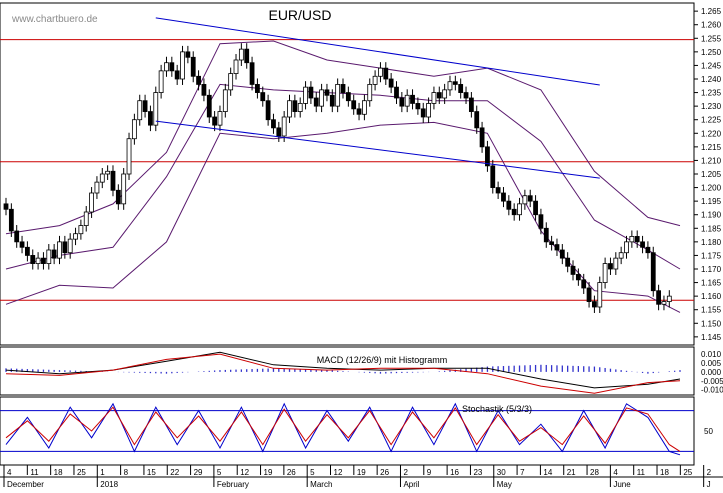  Describe the element at coordinates (81, 472) in the screenshot. I see `date-tick-label: 25` at that location.